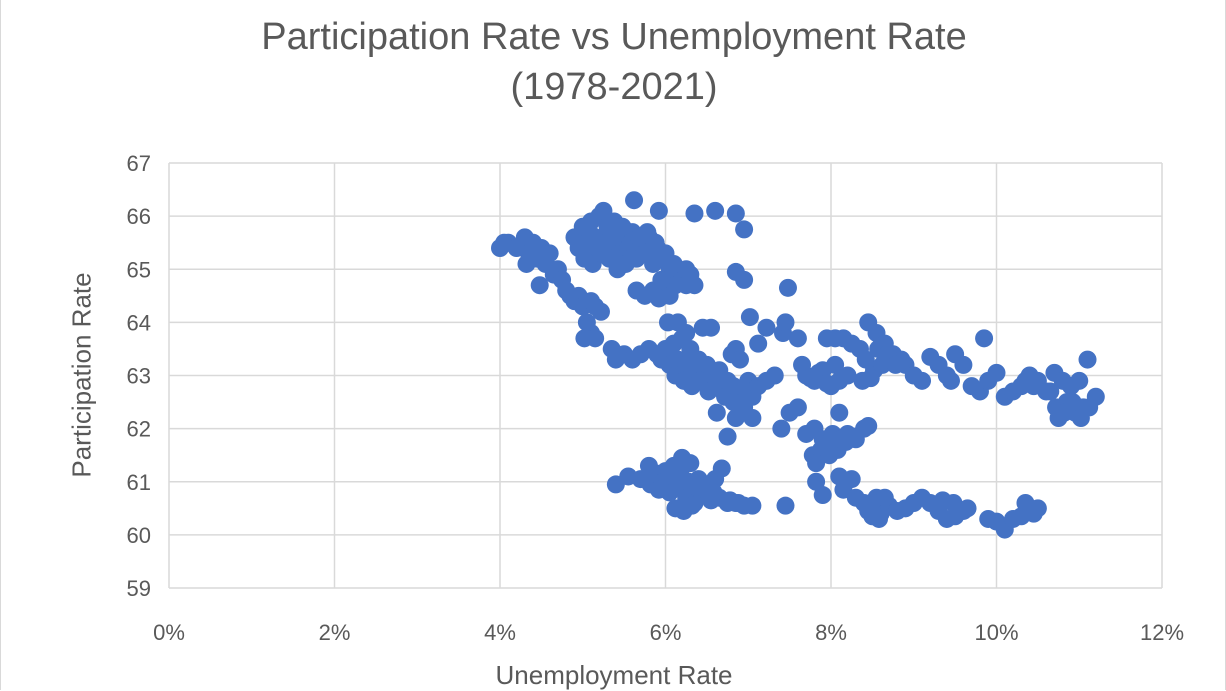 The image size is (1226, 691). I want to click on y-tick-label: 67, so click(139, 163).